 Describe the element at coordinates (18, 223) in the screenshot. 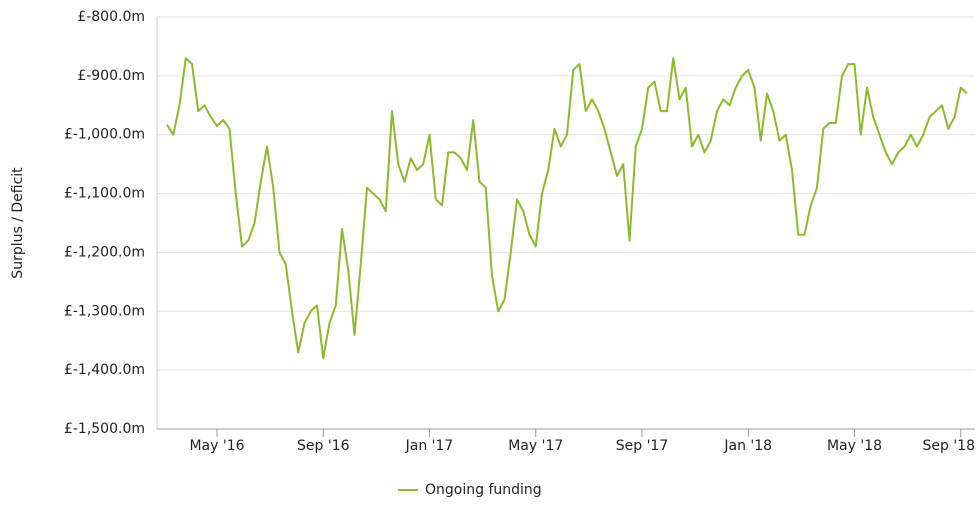

I see `y-axis-label: Surplus / Deficit` at that location.